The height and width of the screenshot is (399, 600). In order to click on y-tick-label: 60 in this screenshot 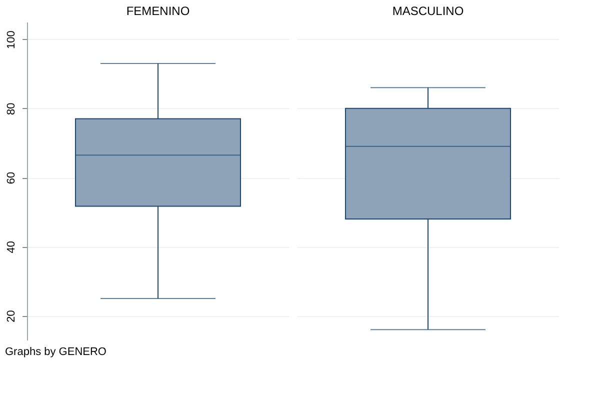, I will do `click(12, 178)`.